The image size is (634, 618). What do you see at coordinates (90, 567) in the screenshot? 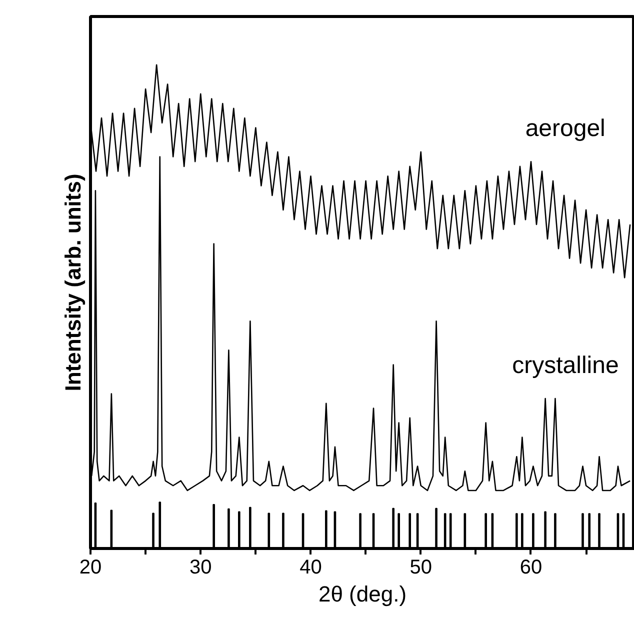
I see `x-tick-label: 20` at bounding box center [90, 567].